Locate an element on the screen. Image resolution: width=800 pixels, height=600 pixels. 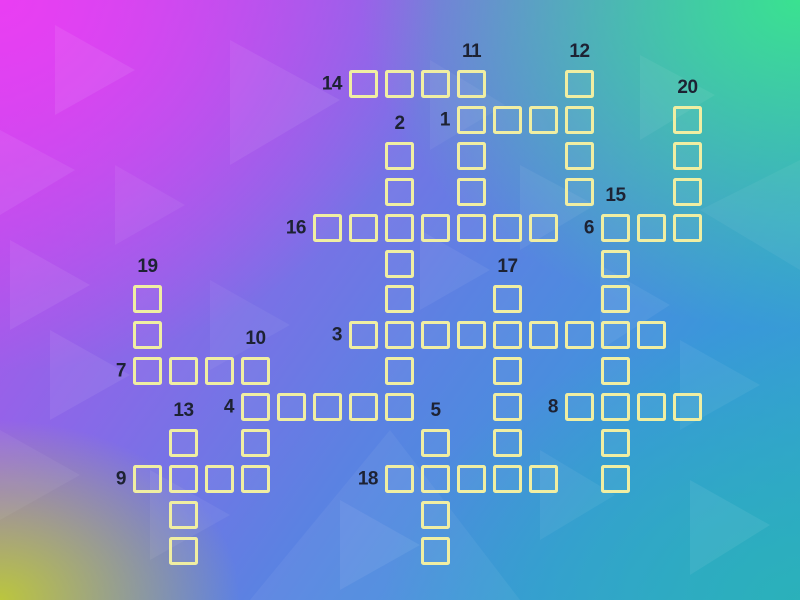
clue-number-label: 15 is located at coordinates (615, 195).